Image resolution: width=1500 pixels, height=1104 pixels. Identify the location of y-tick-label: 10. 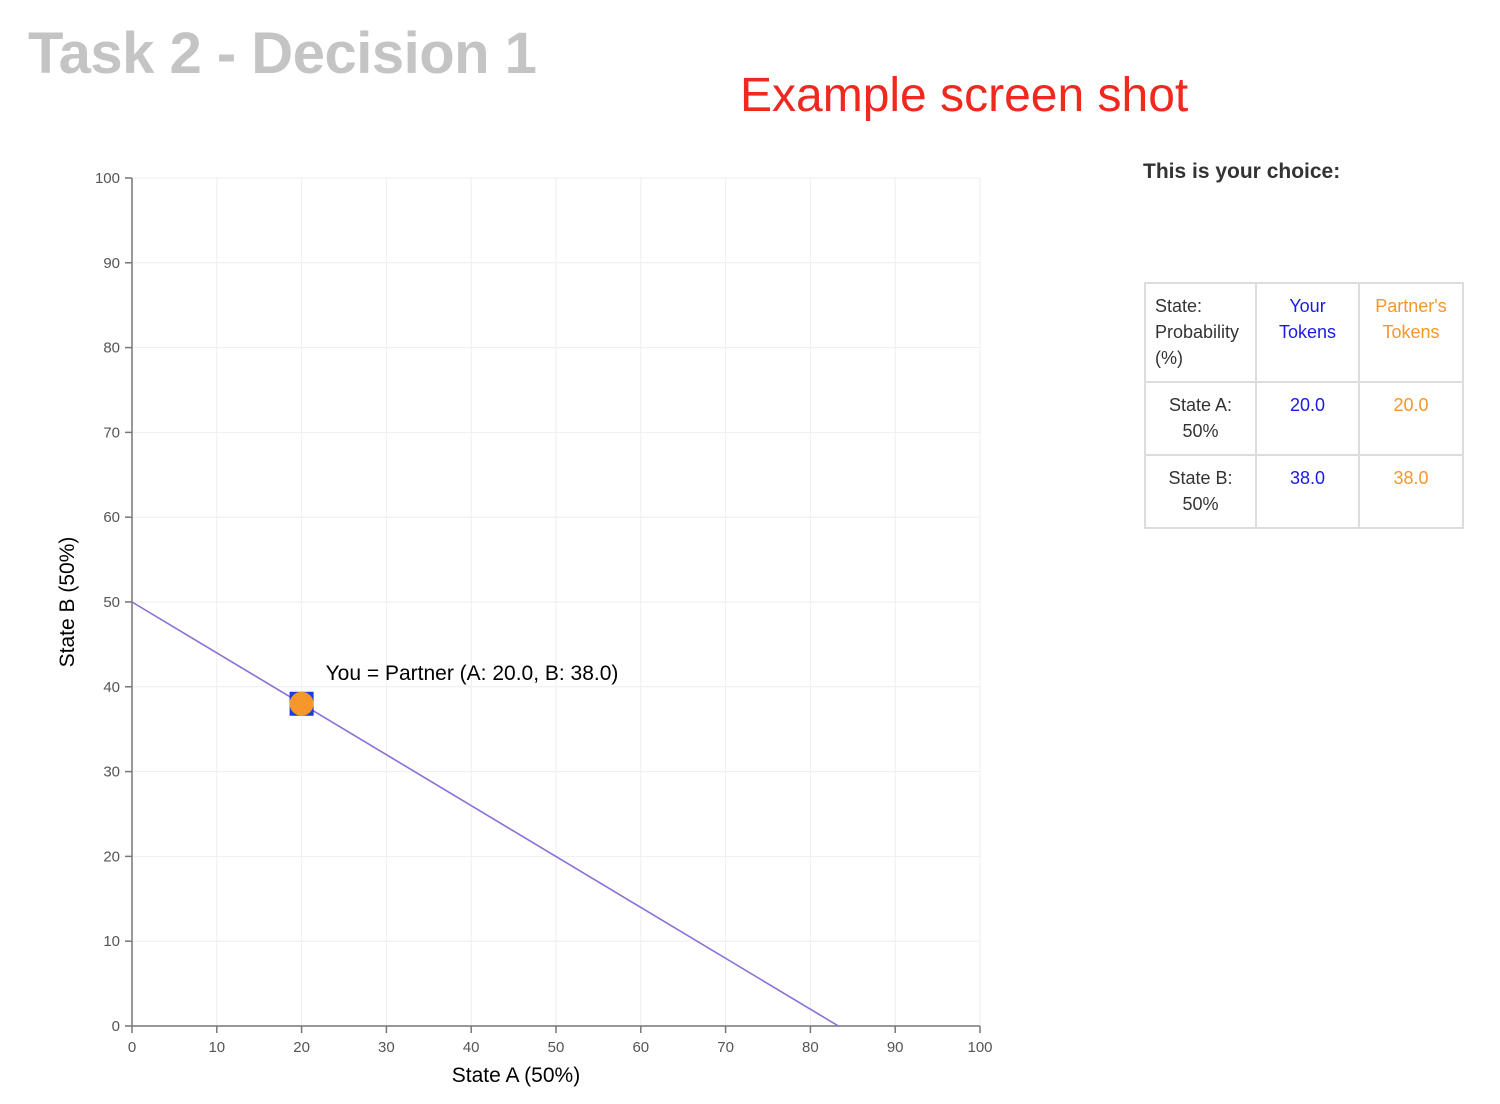
(111, 941).